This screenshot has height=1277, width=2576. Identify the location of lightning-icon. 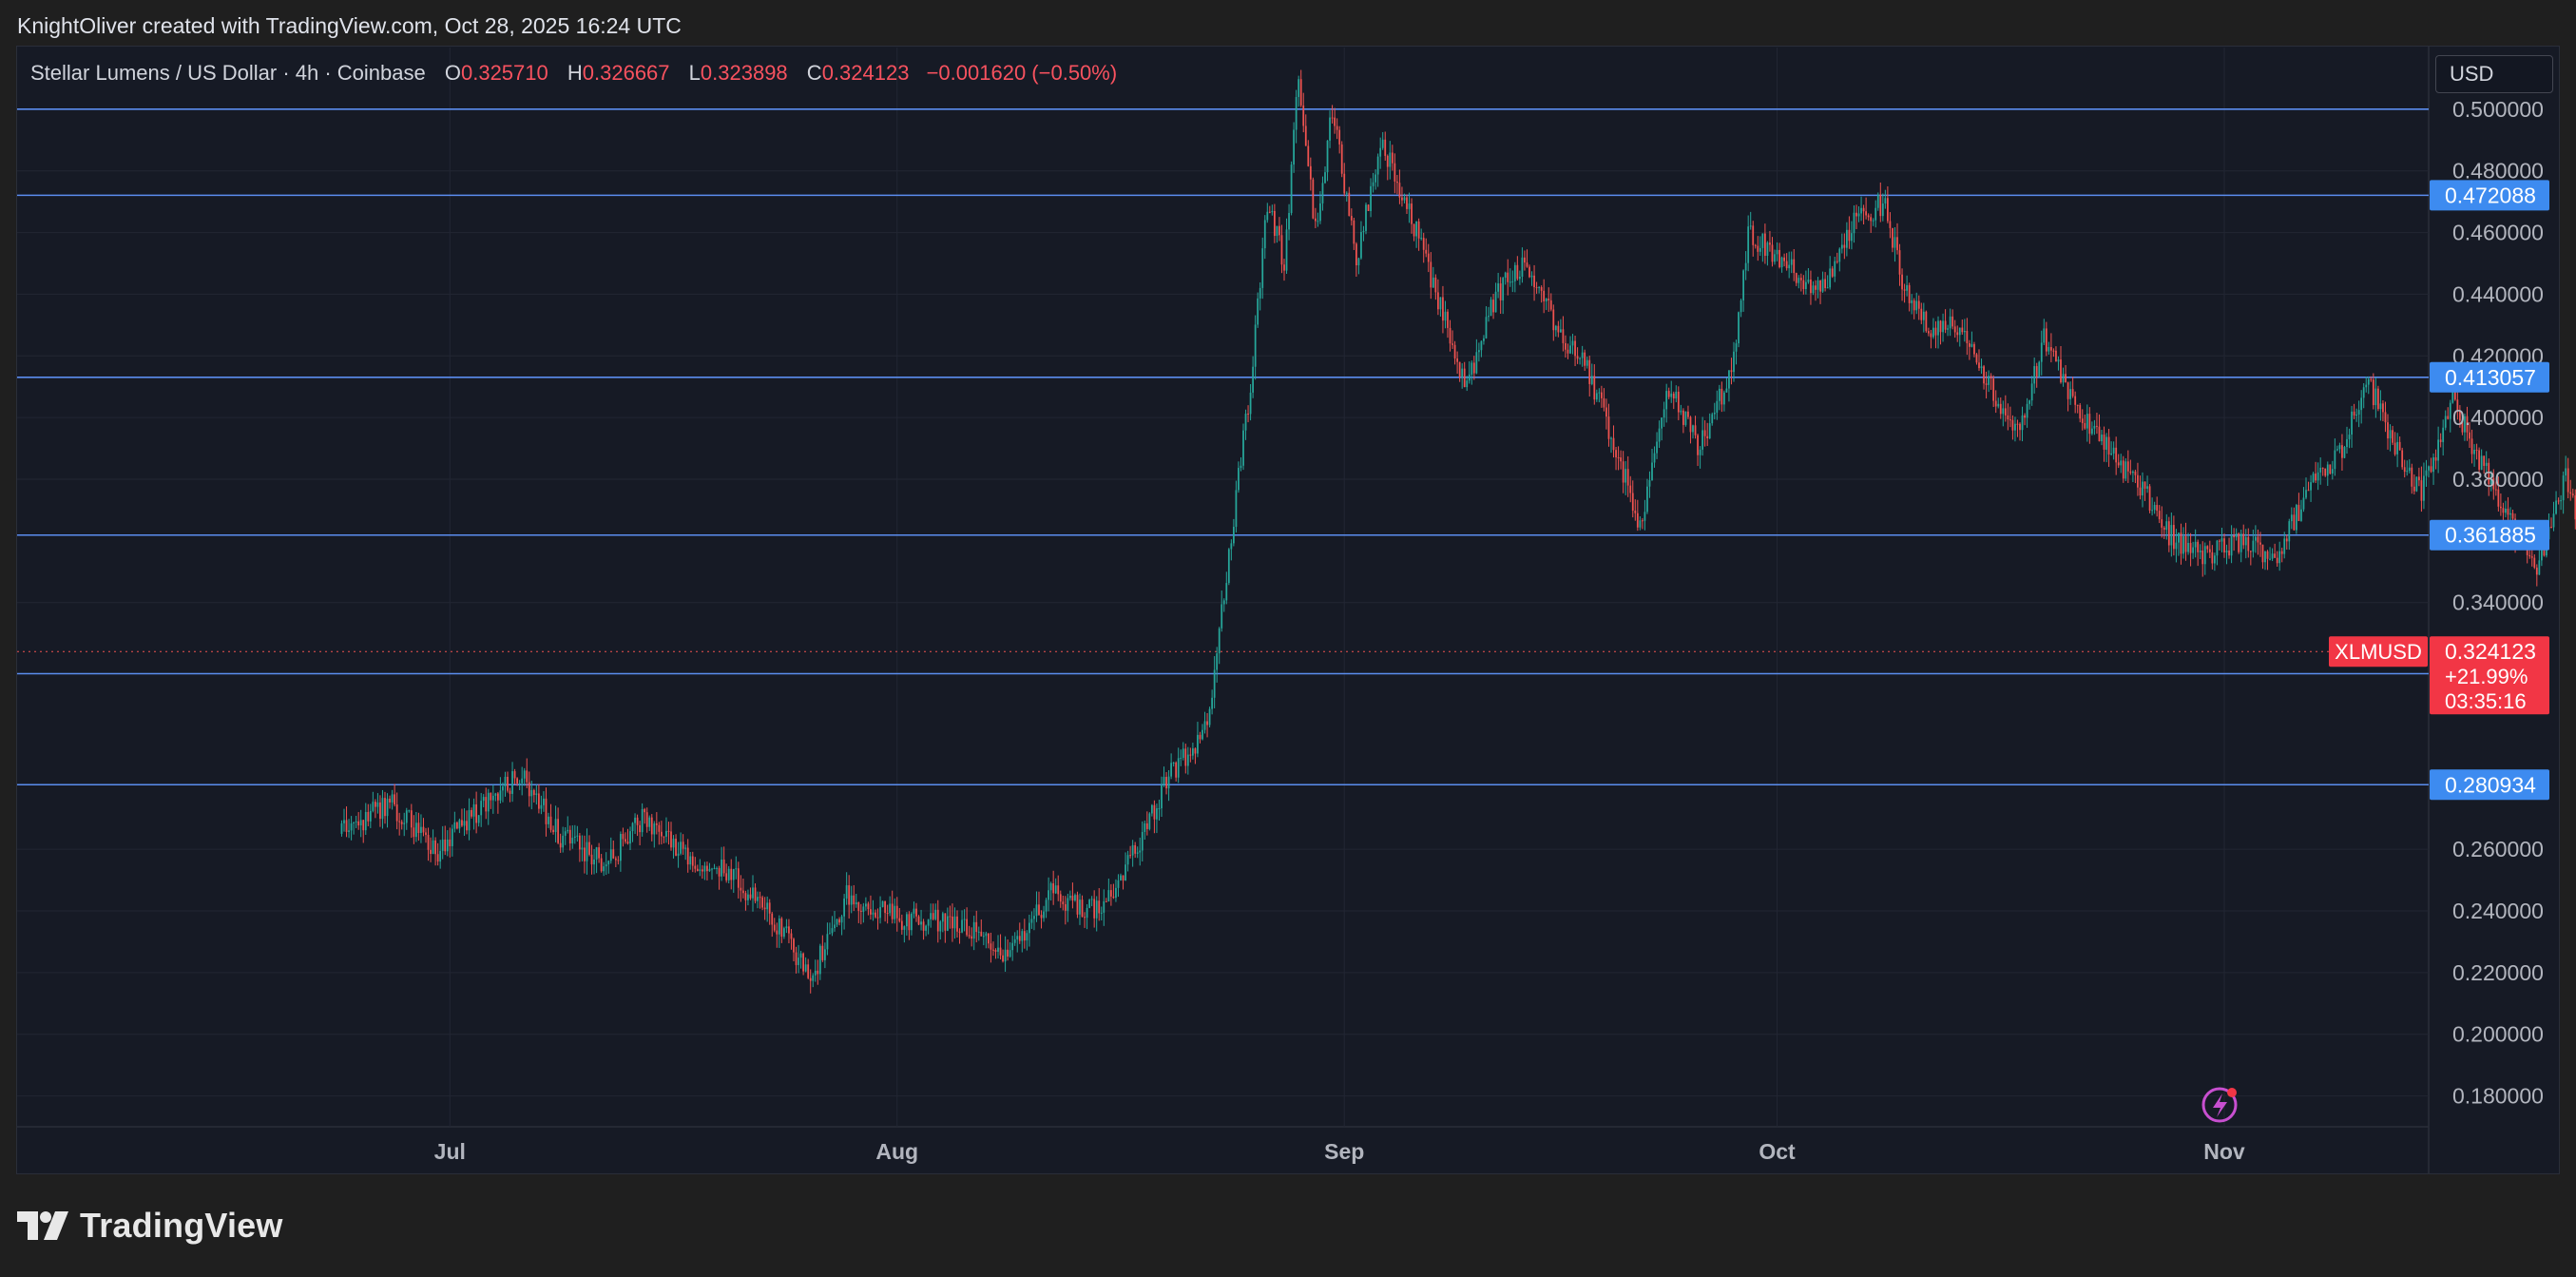
(2219, 1105).